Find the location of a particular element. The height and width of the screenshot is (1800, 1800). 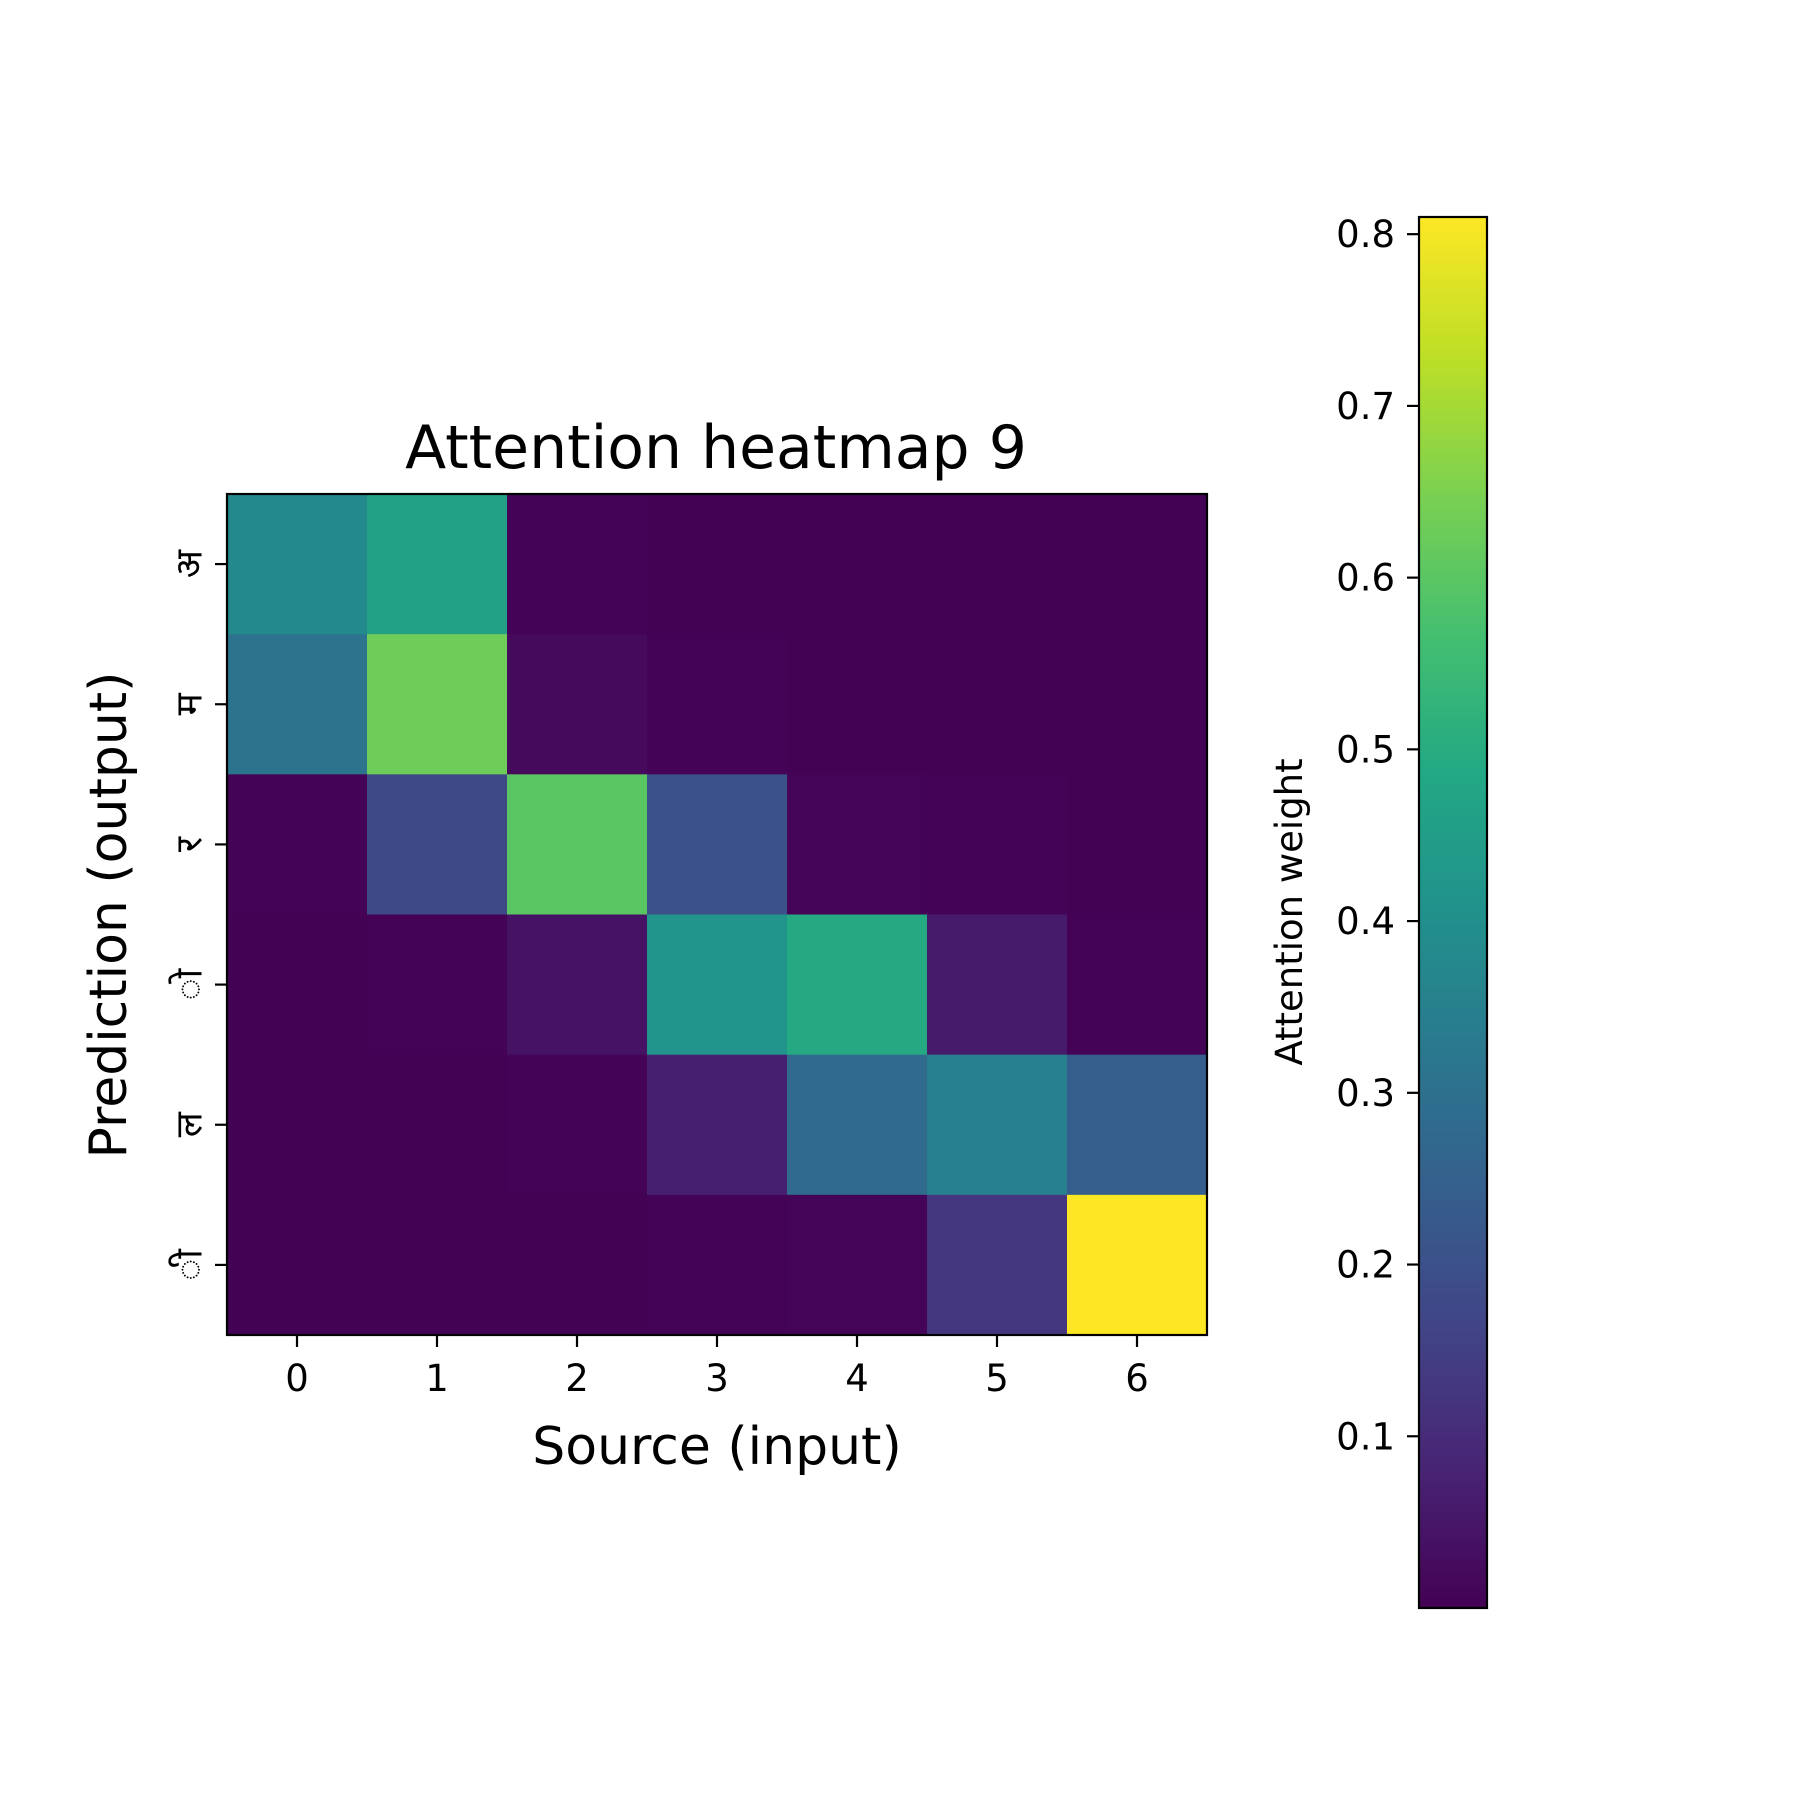

x-tick-label: 1 is located at coordinates (437, 1378).